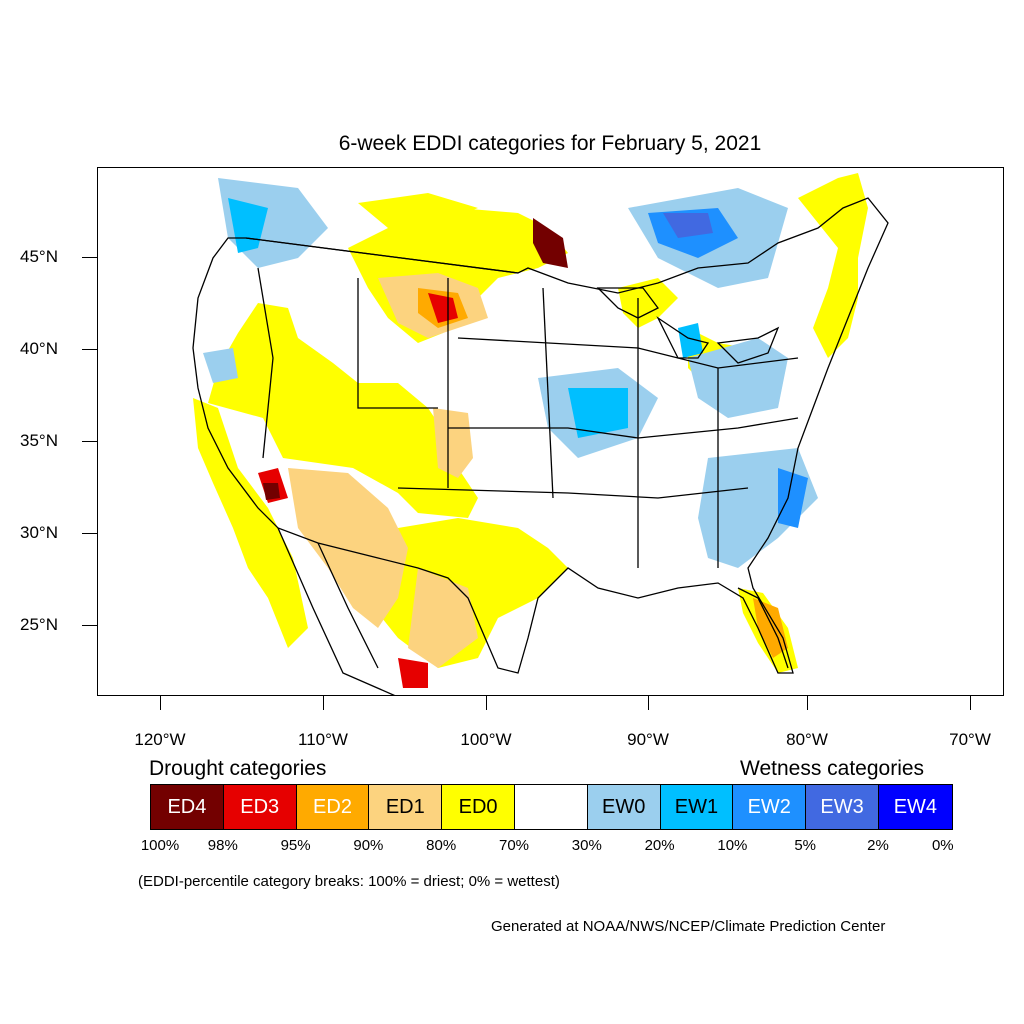 The width and height of the screenshot is (1024, 1024). What do you see at coordinates (343, 410) in the screenshot?
I see `region-ed0-southwest` at bounding box center [343, 410].